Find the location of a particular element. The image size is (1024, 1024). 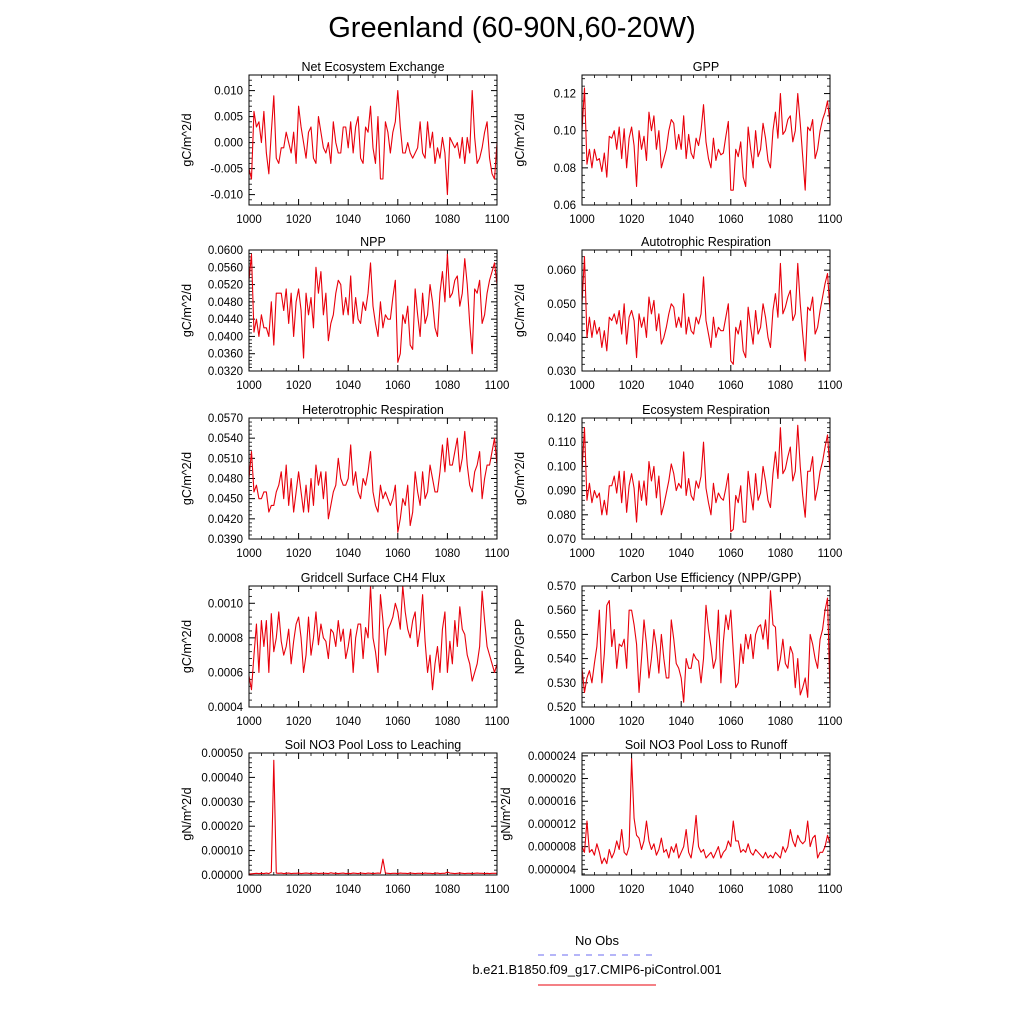

y-tick-label: 0.050 is located at coordinates (561, 305).